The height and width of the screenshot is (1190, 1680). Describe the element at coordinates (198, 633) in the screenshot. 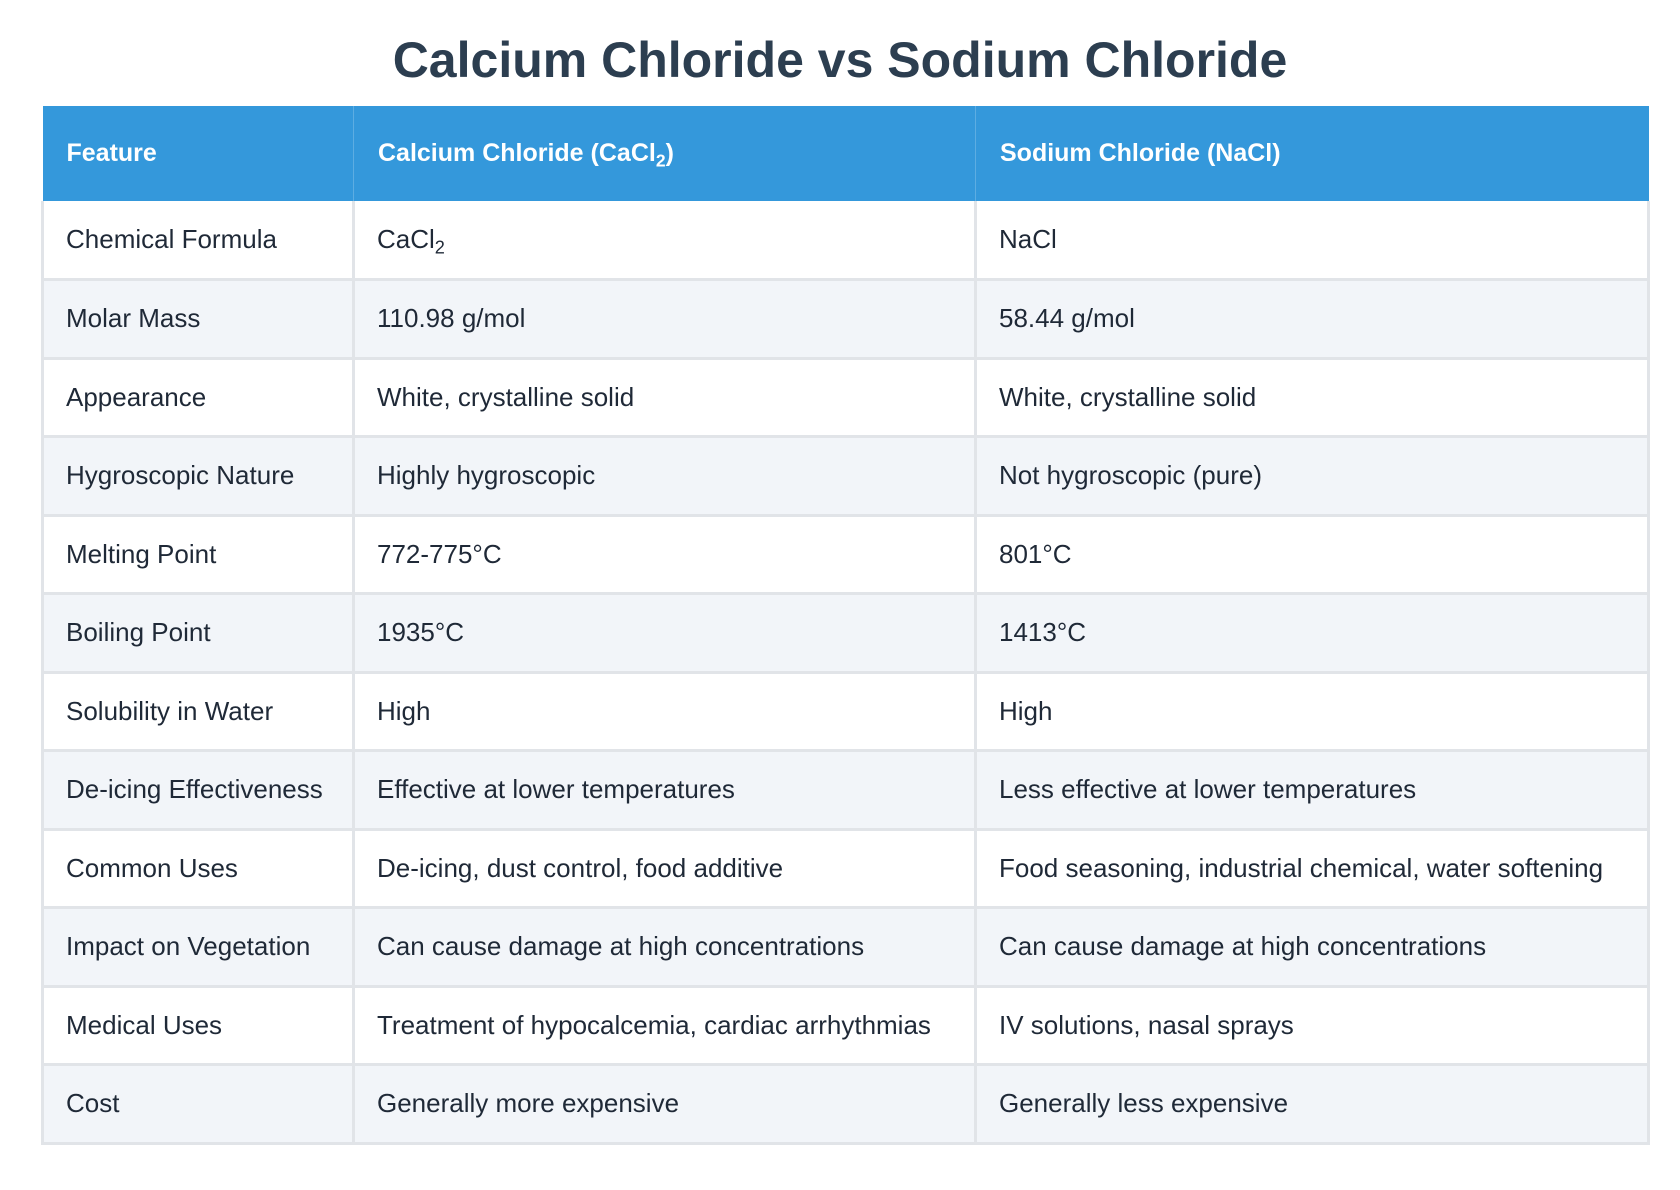

I see `cell-feature: Boiling Point` at that location.